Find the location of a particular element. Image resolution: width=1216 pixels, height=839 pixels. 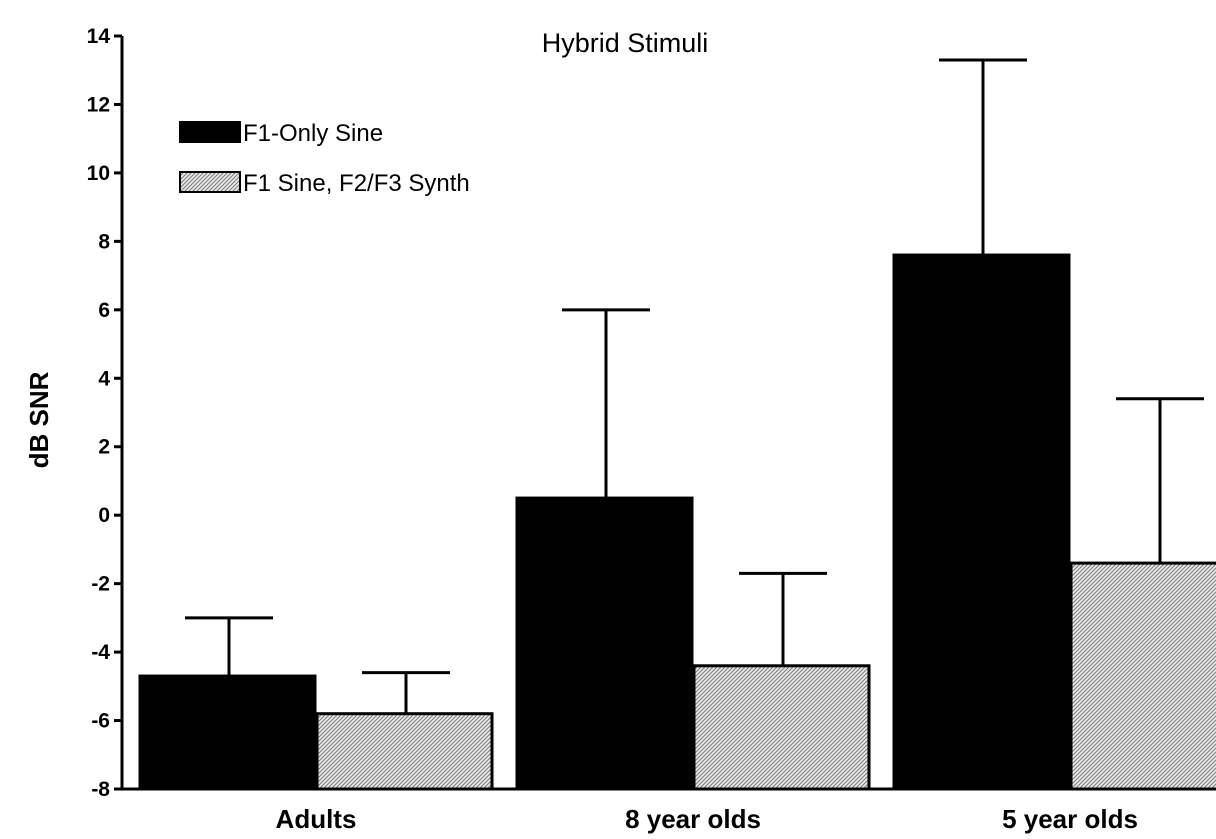

legend-label-f1-sine-f2-f3-synth: F1 Sine, F2/F3 Synth is located at coordinates (356, 183).